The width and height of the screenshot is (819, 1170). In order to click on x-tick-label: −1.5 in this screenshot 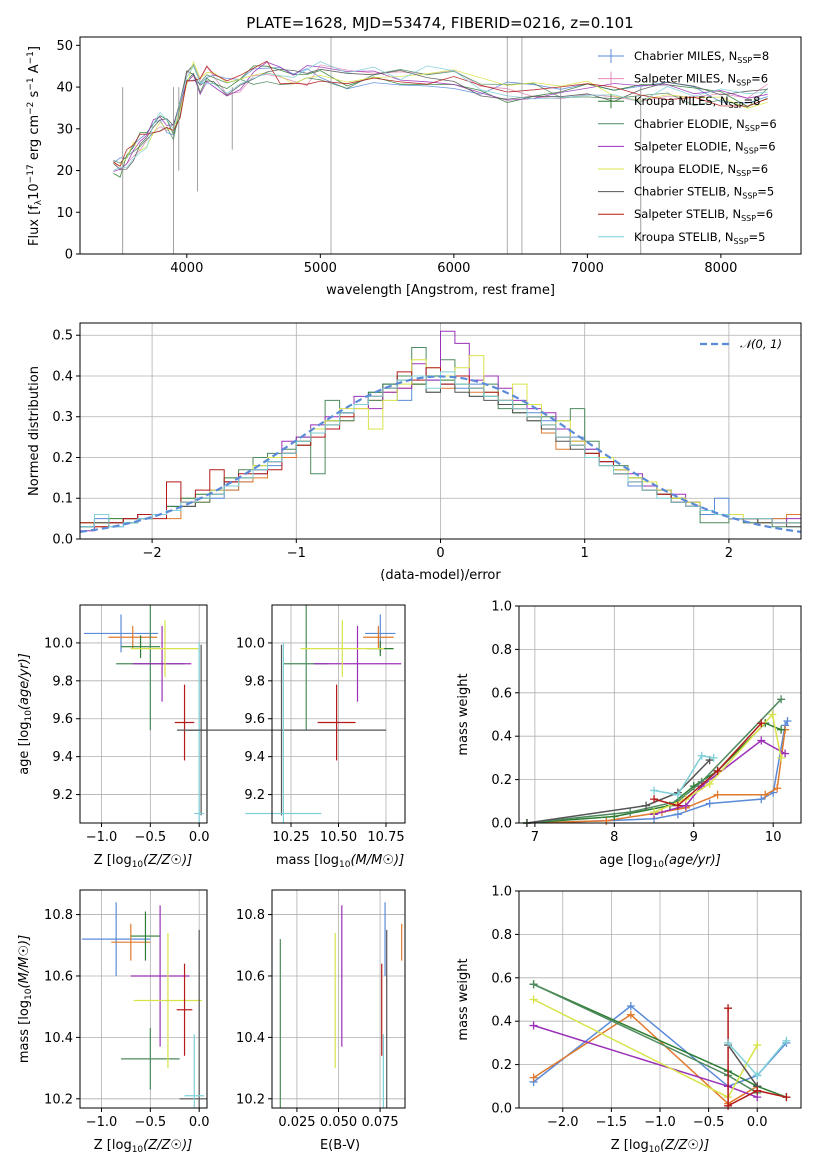, I will do `click(612, 1122)`.